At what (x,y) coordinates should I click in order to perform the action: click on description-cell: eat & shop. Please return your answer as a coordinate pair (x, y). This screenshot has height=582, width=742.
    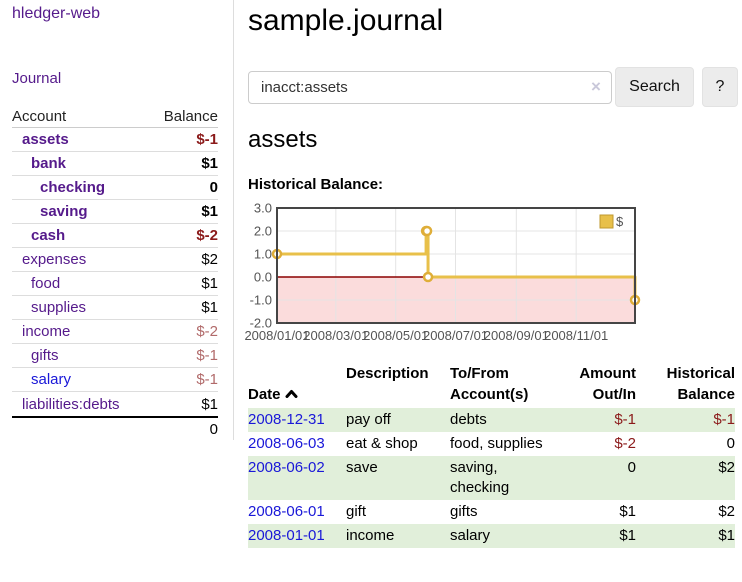
    Looking at the image, I should click on (382, 443).